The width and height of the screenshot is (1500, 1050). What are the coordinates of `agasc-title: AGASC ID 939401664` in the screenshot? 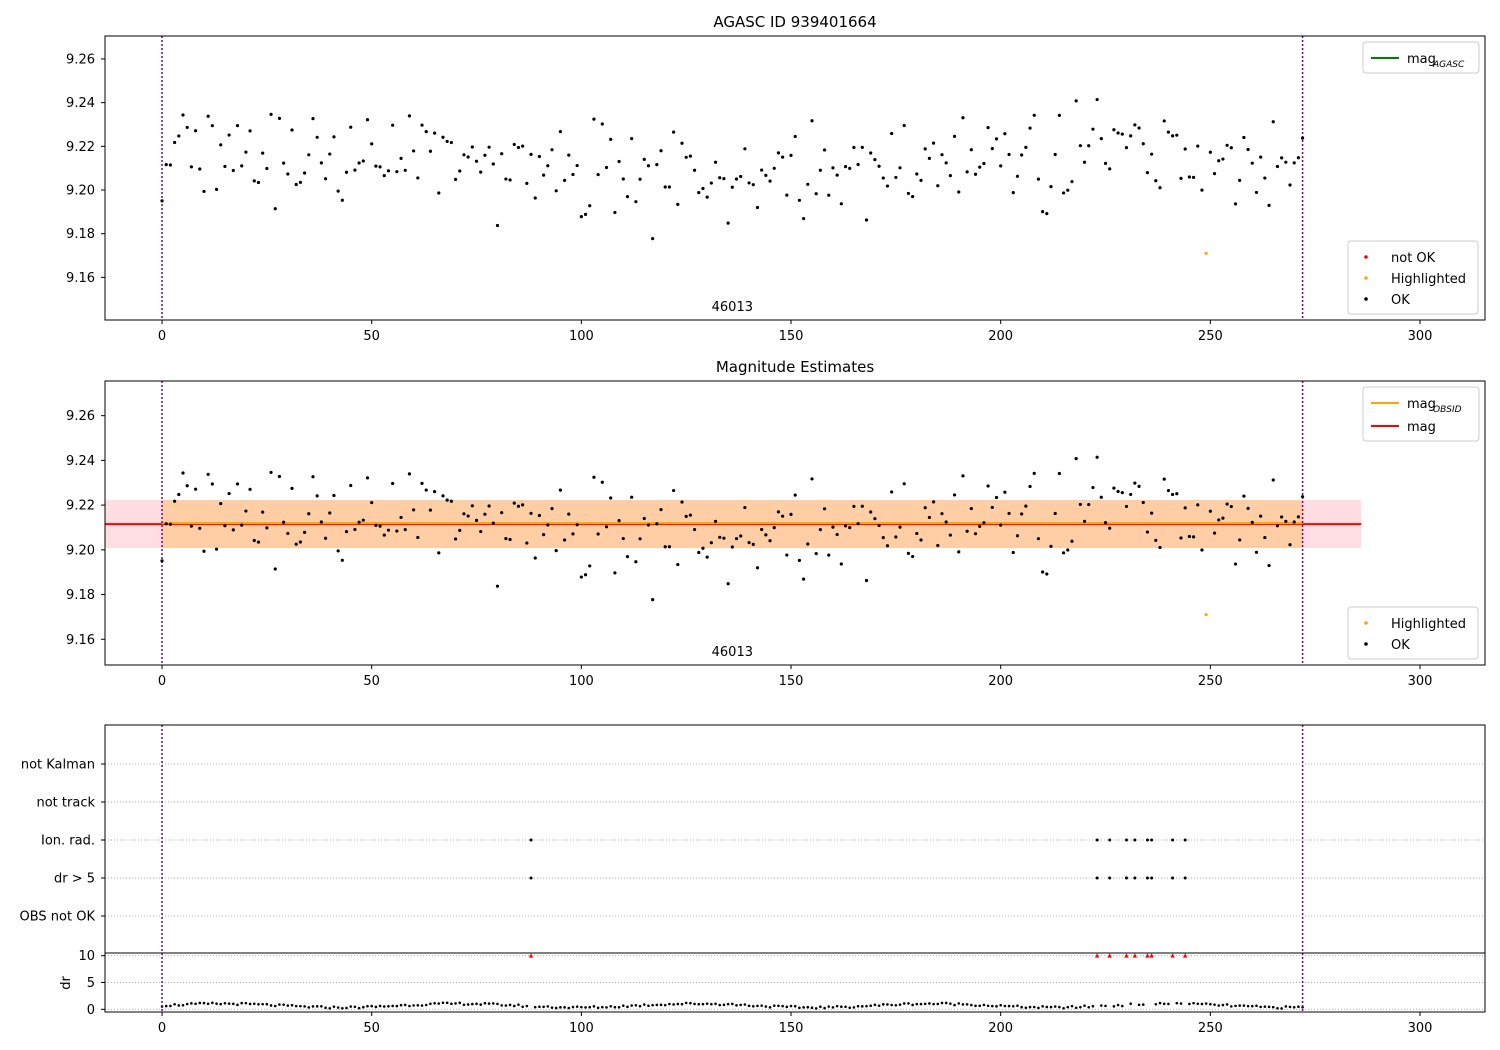 It's located at (794, 22).